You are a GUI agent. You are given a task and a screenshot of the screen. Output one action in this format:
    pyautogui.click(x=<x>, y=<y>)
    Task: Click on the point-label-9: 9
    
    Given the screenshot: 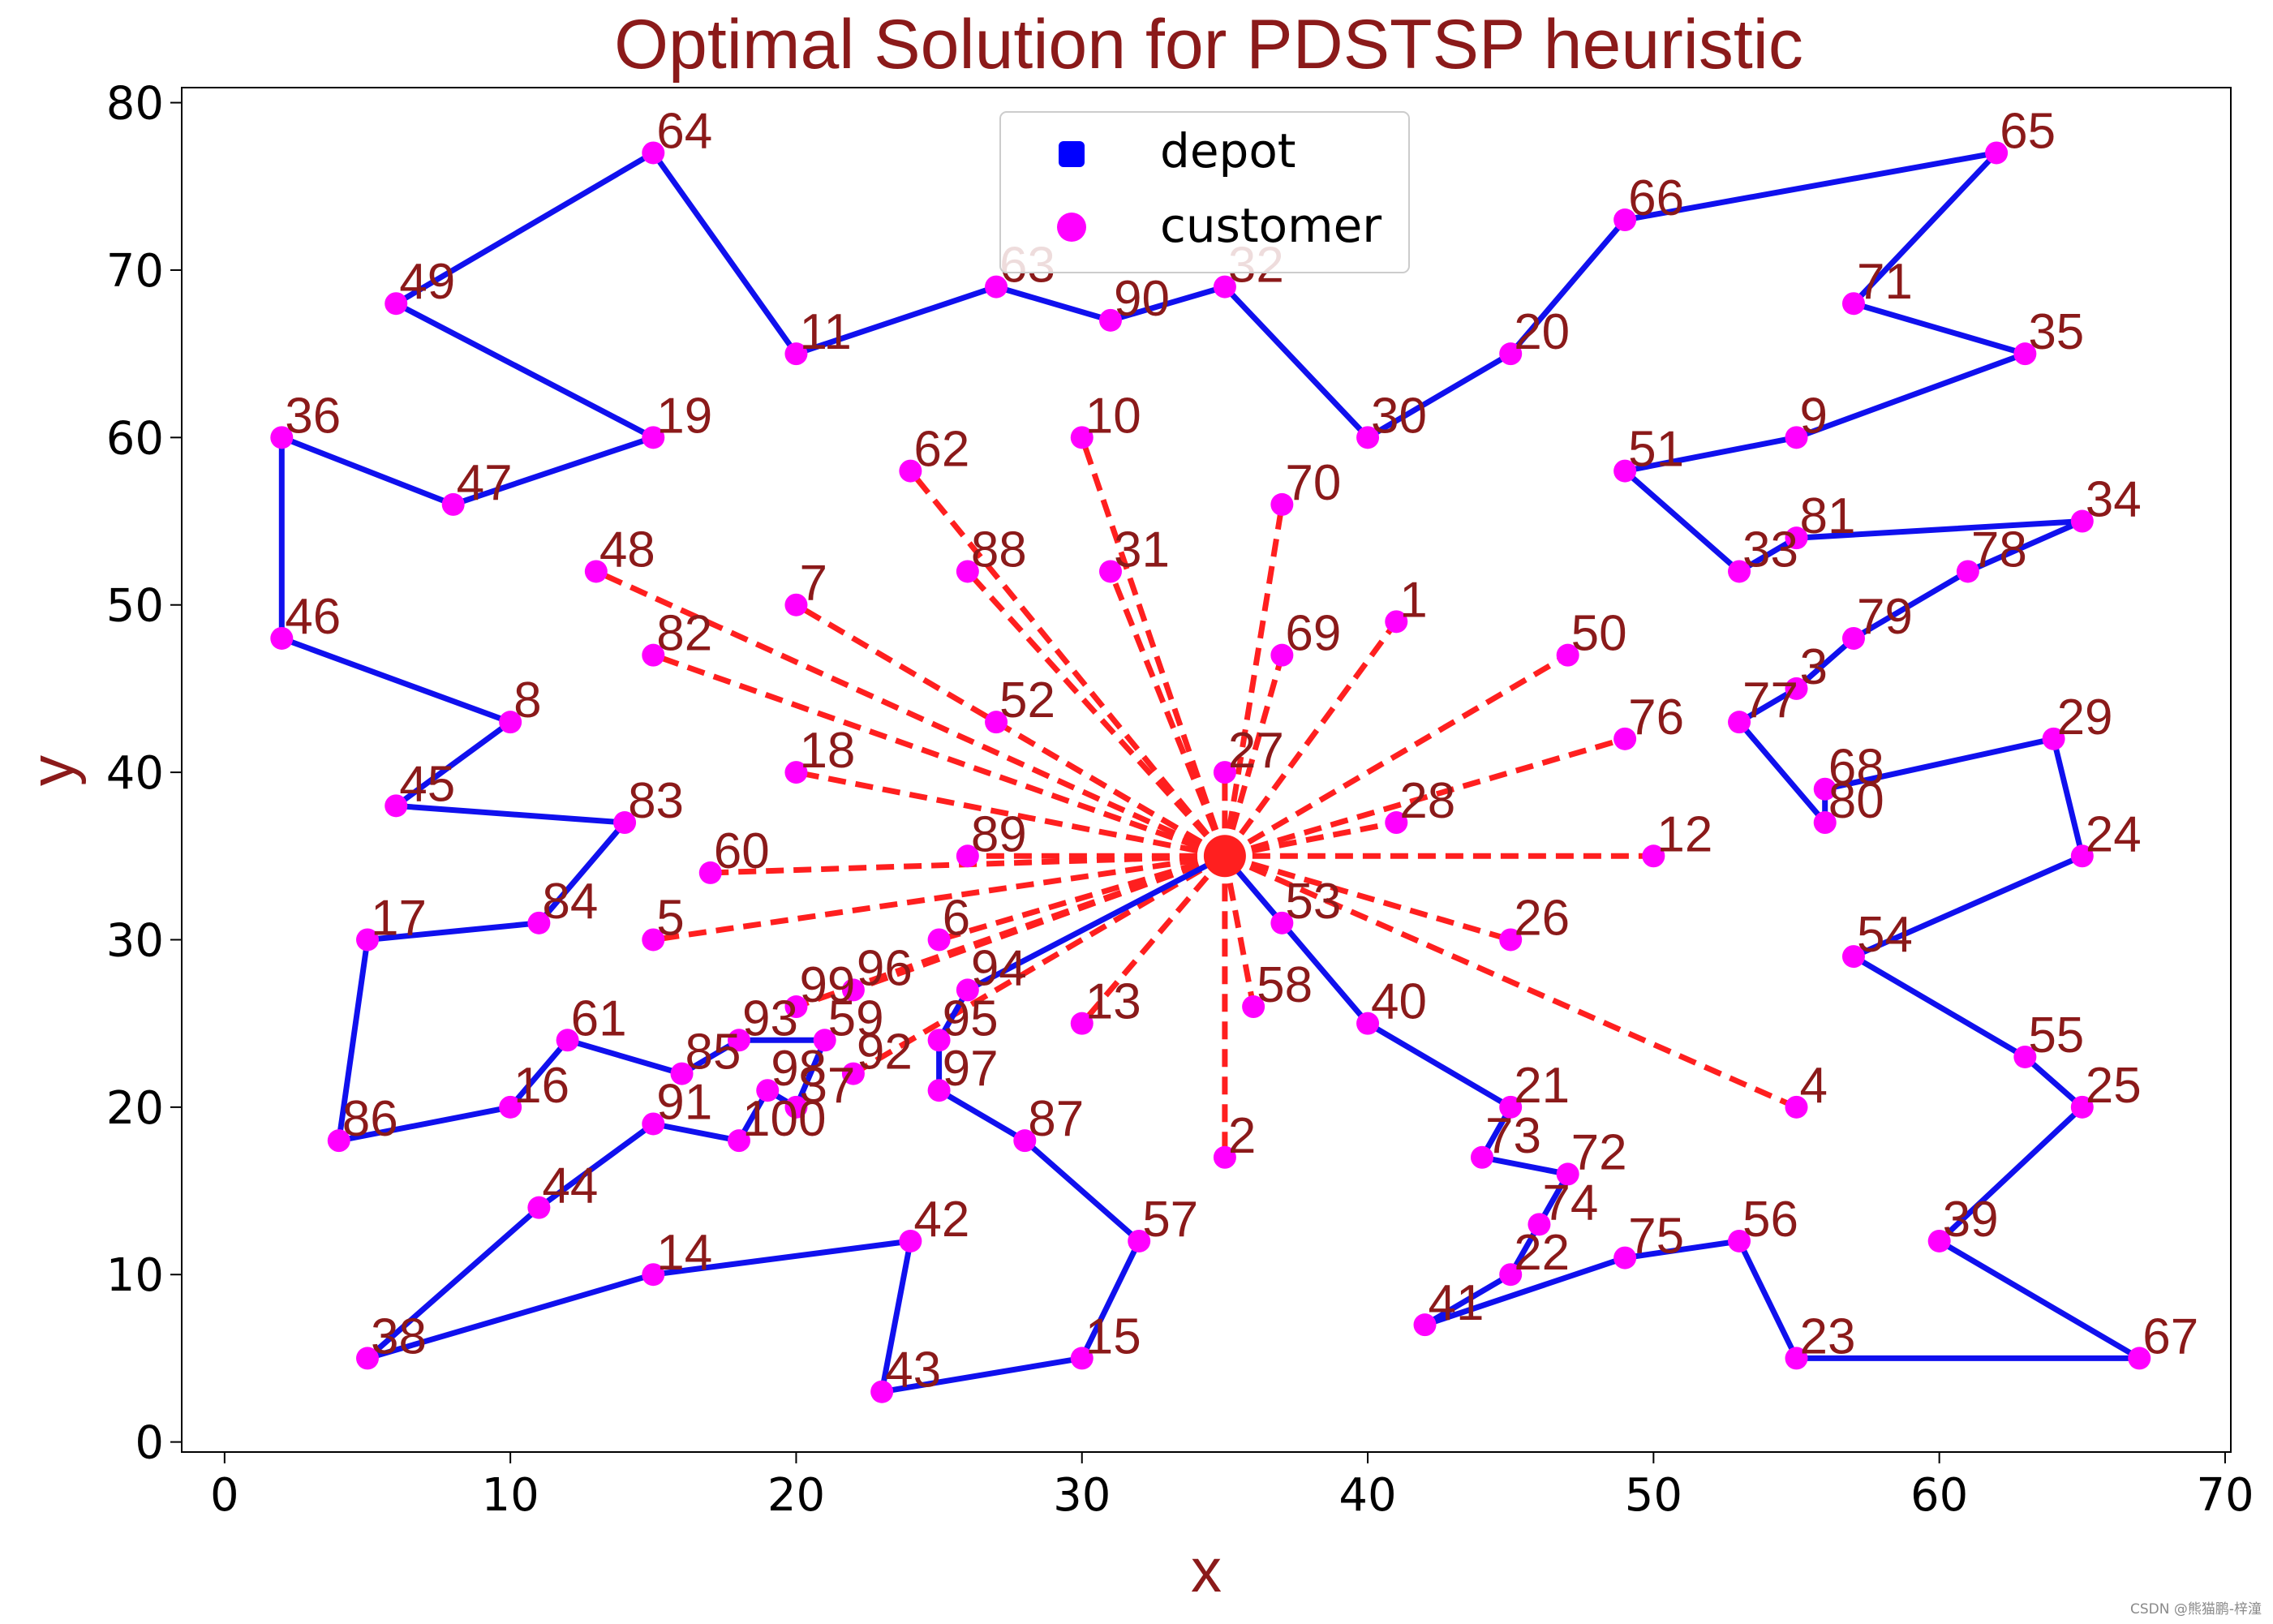 What is the action you would take?
    pyautogui.click(x=1814, y=416)
    